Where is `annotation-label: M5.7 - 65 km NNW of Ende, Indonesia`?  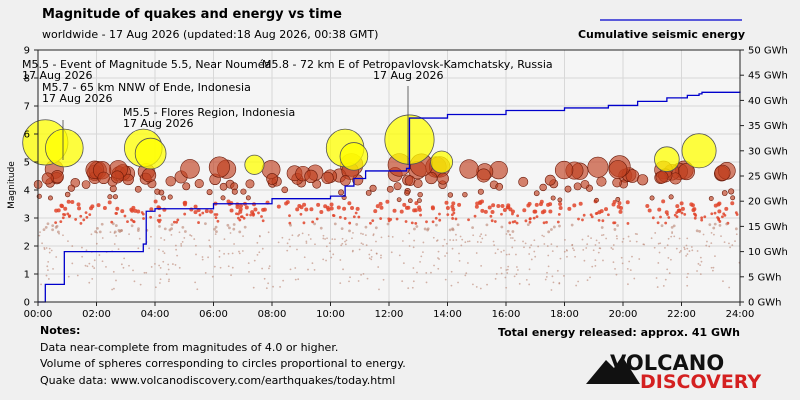 annotation-label: M5.7 - 65 km NNW of Ende, Indonesia is located at coordinates (146, 87).